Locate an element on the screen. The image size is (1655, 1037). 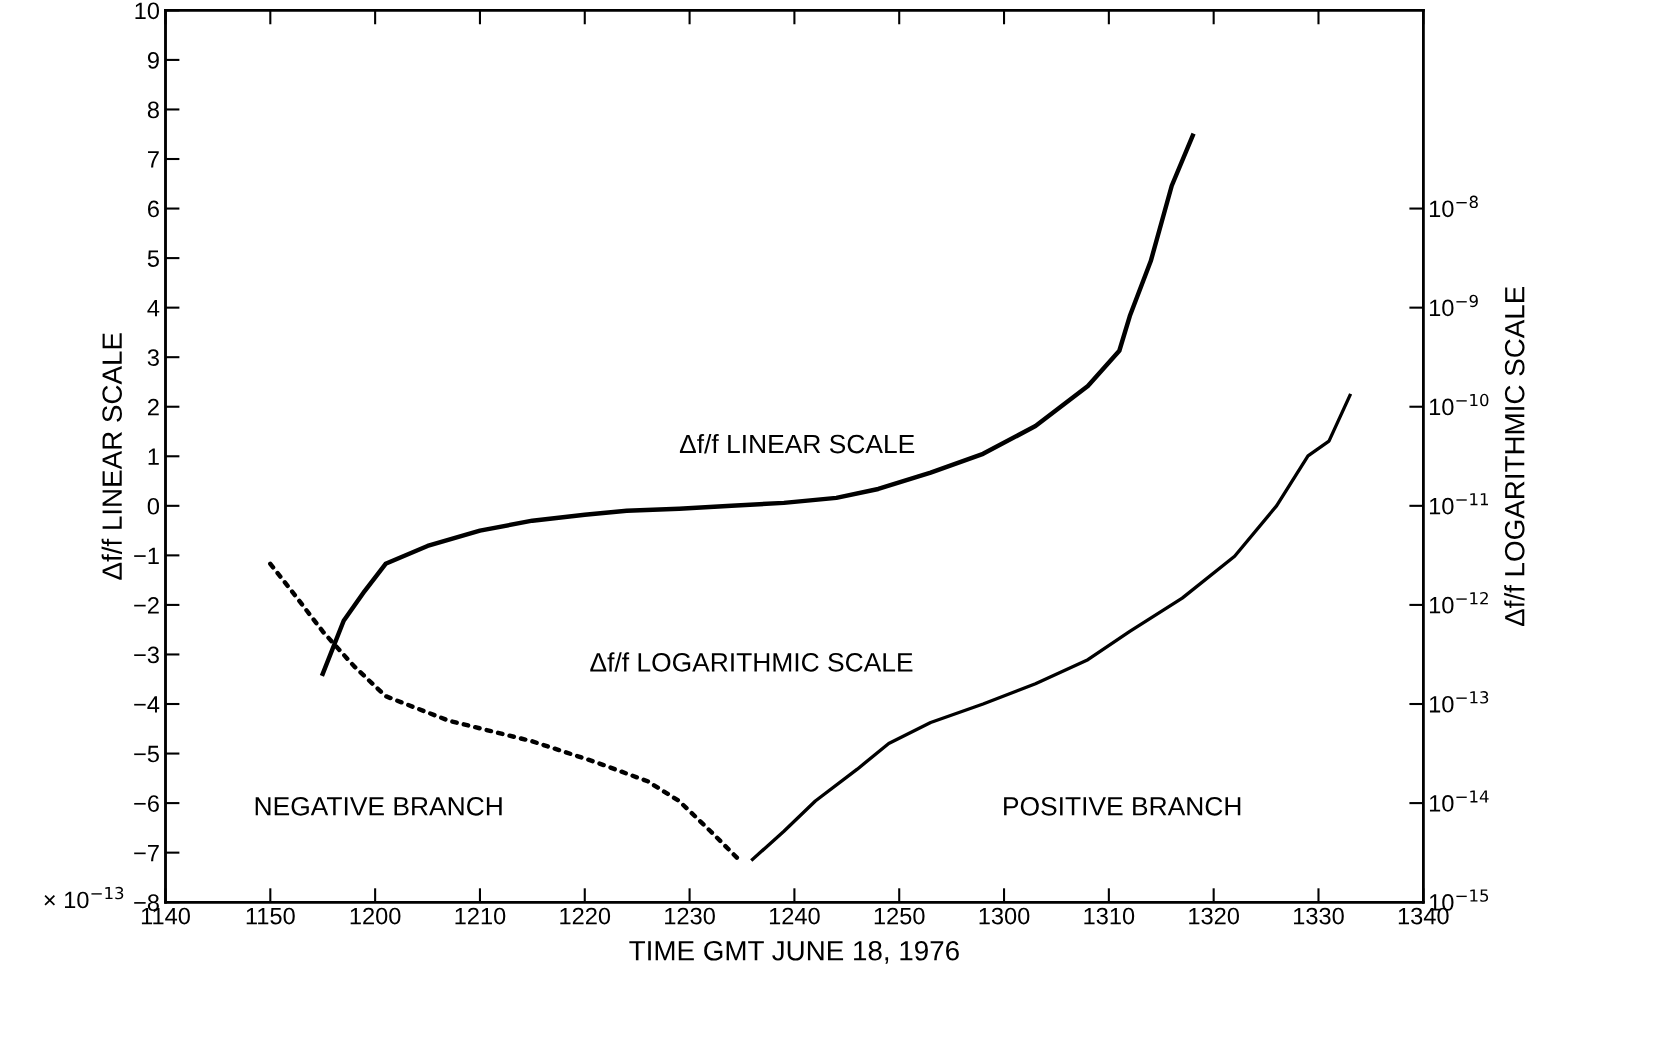
y-tick-label: 7 is located at coordinates (153, 159).